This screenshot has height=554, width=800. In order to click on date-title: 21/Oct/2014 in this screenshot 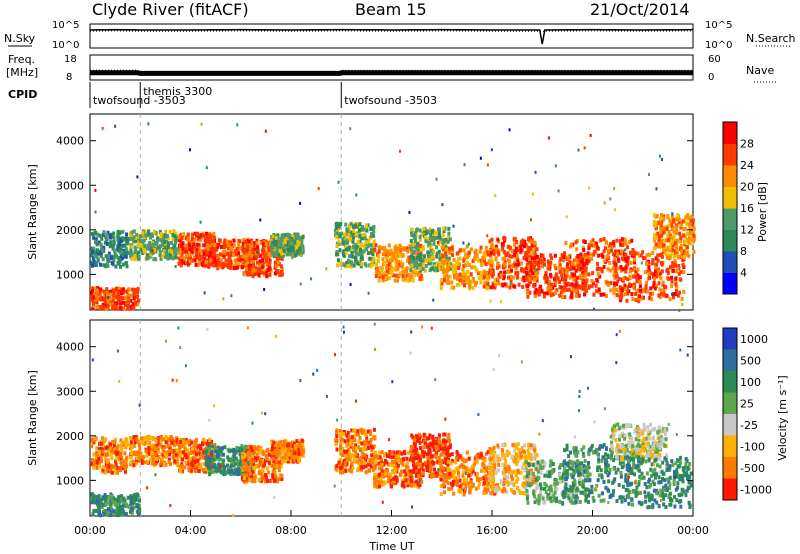, I will do `click(640, 9)`.